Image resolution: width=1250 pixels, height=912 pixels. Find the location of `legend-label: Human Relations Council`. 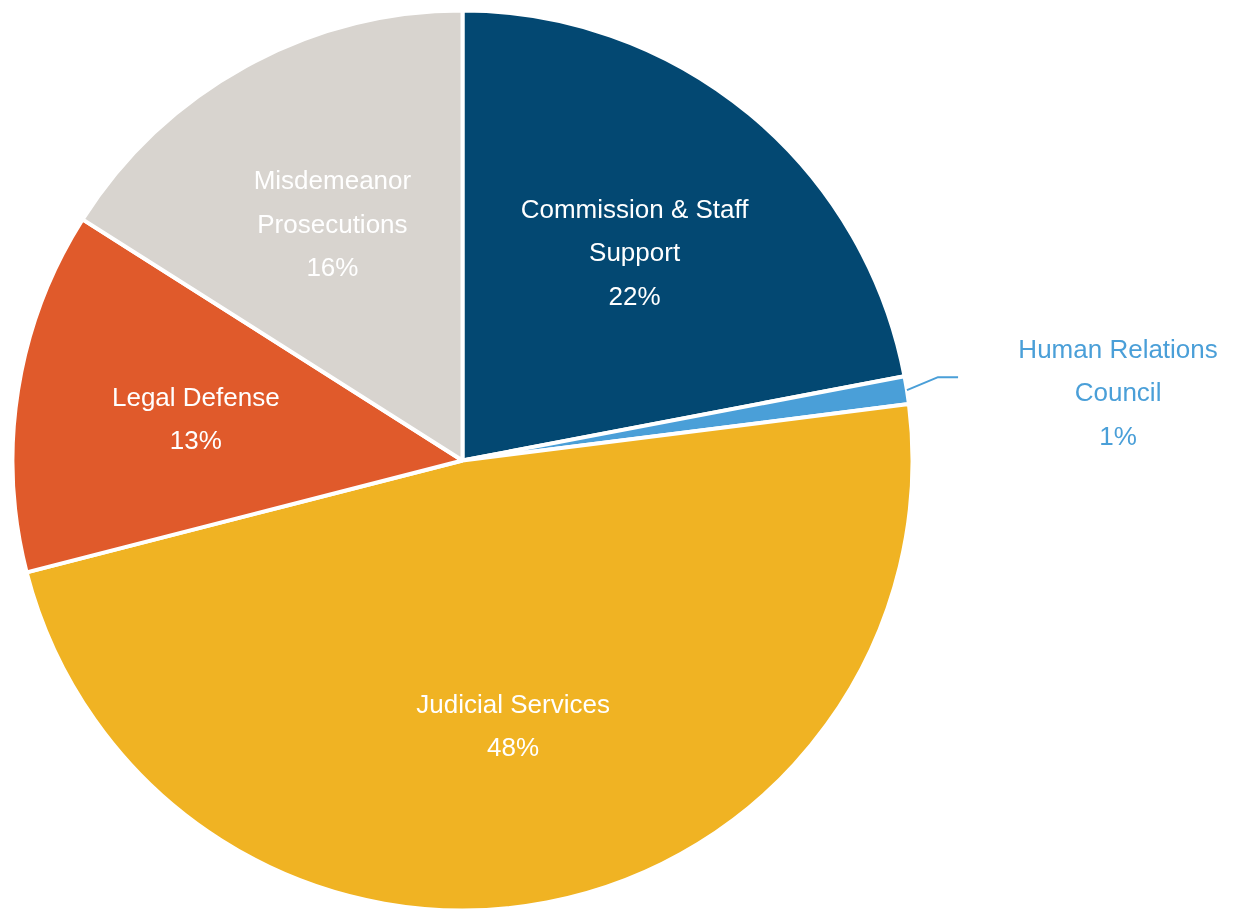

legend-label: Human Relations Council is located at coordinates (1118, 370).